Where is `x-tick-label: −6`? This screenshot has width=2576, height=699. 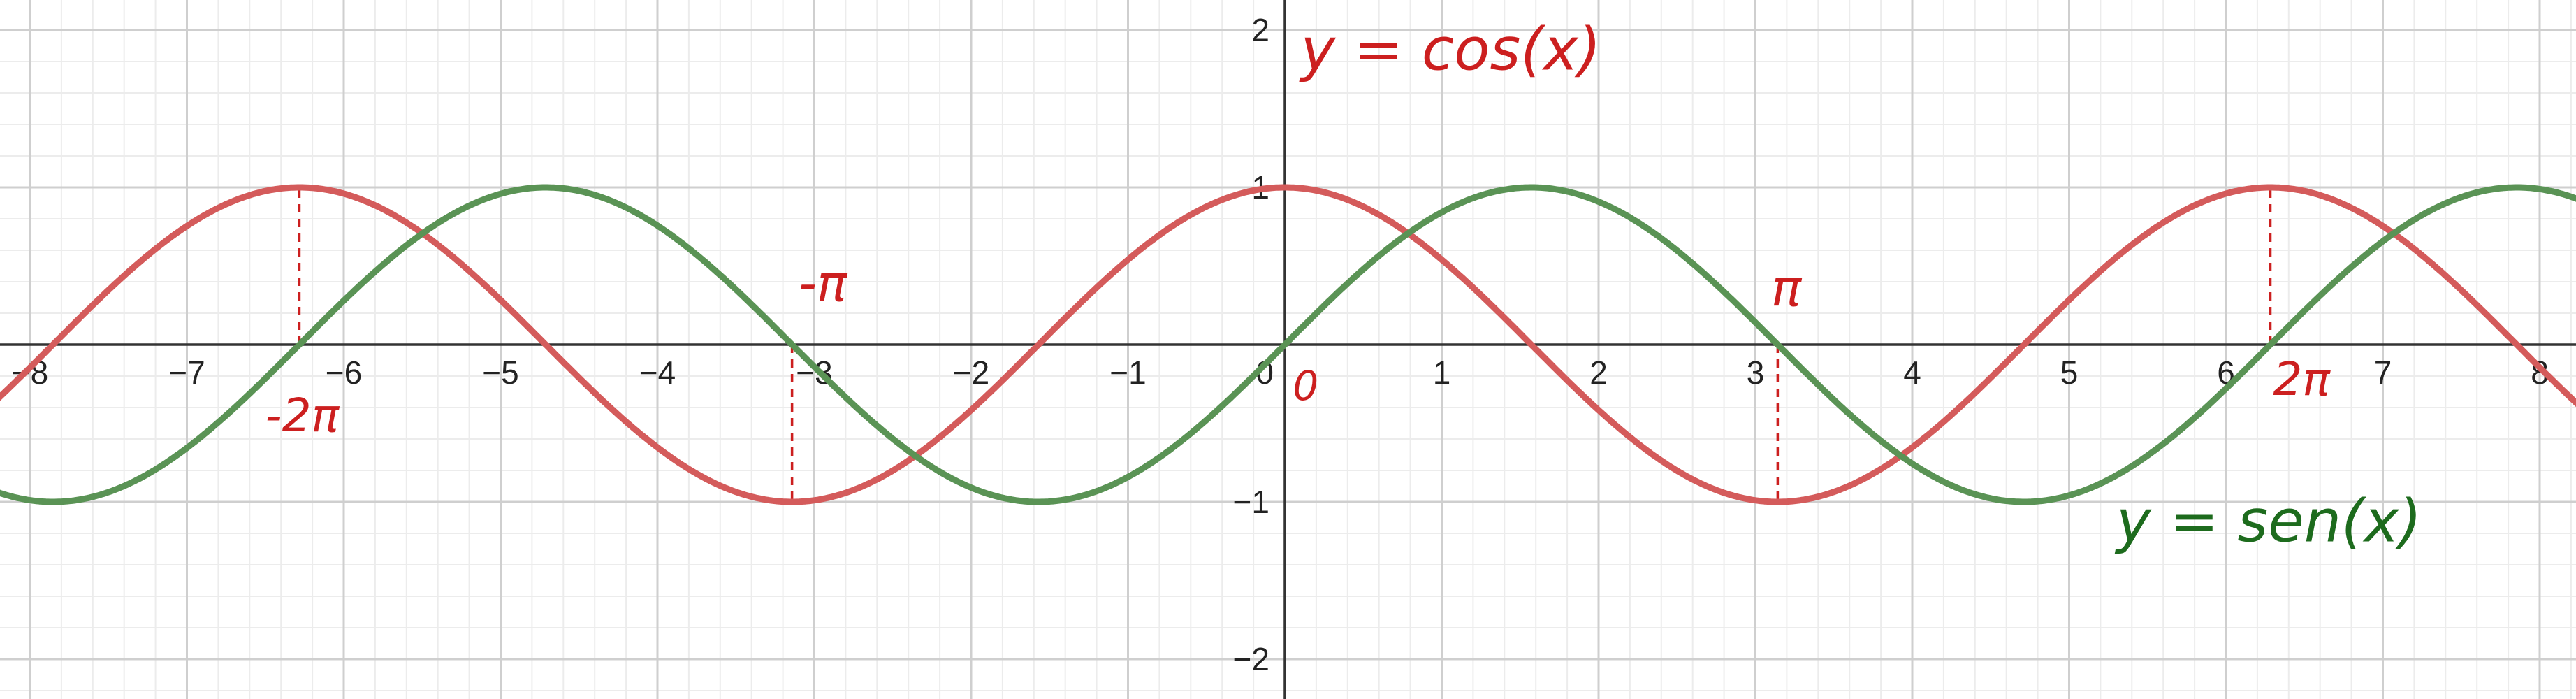 x-tick-label: −6 is located at coordinates (344, 372).